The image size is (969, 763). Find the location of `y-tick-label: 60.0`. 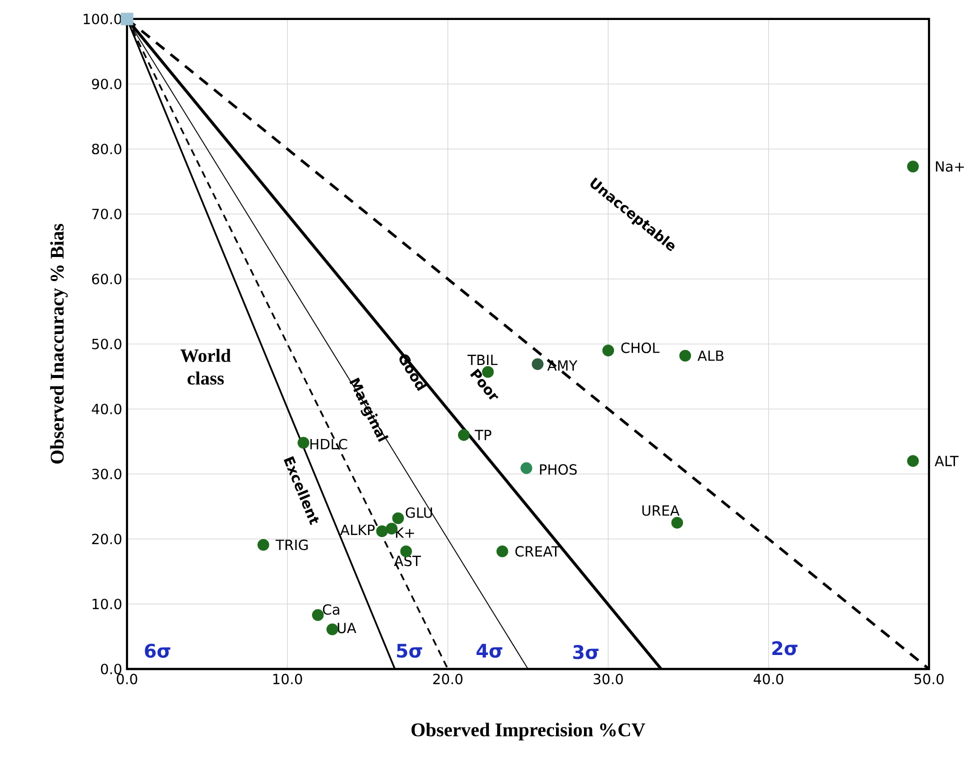

y-tick-label: 60.0 is located at coordinates (107, 279).